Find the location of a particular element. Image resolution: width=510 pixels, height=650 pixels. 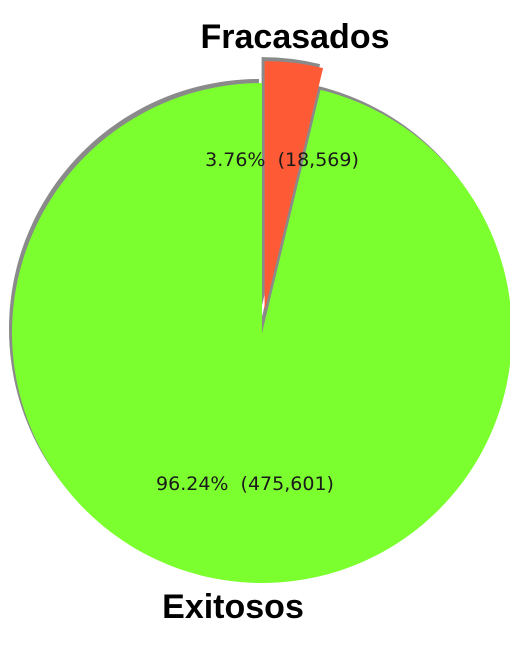

pie-slice-fracasados is located at coordinates (294, 186).